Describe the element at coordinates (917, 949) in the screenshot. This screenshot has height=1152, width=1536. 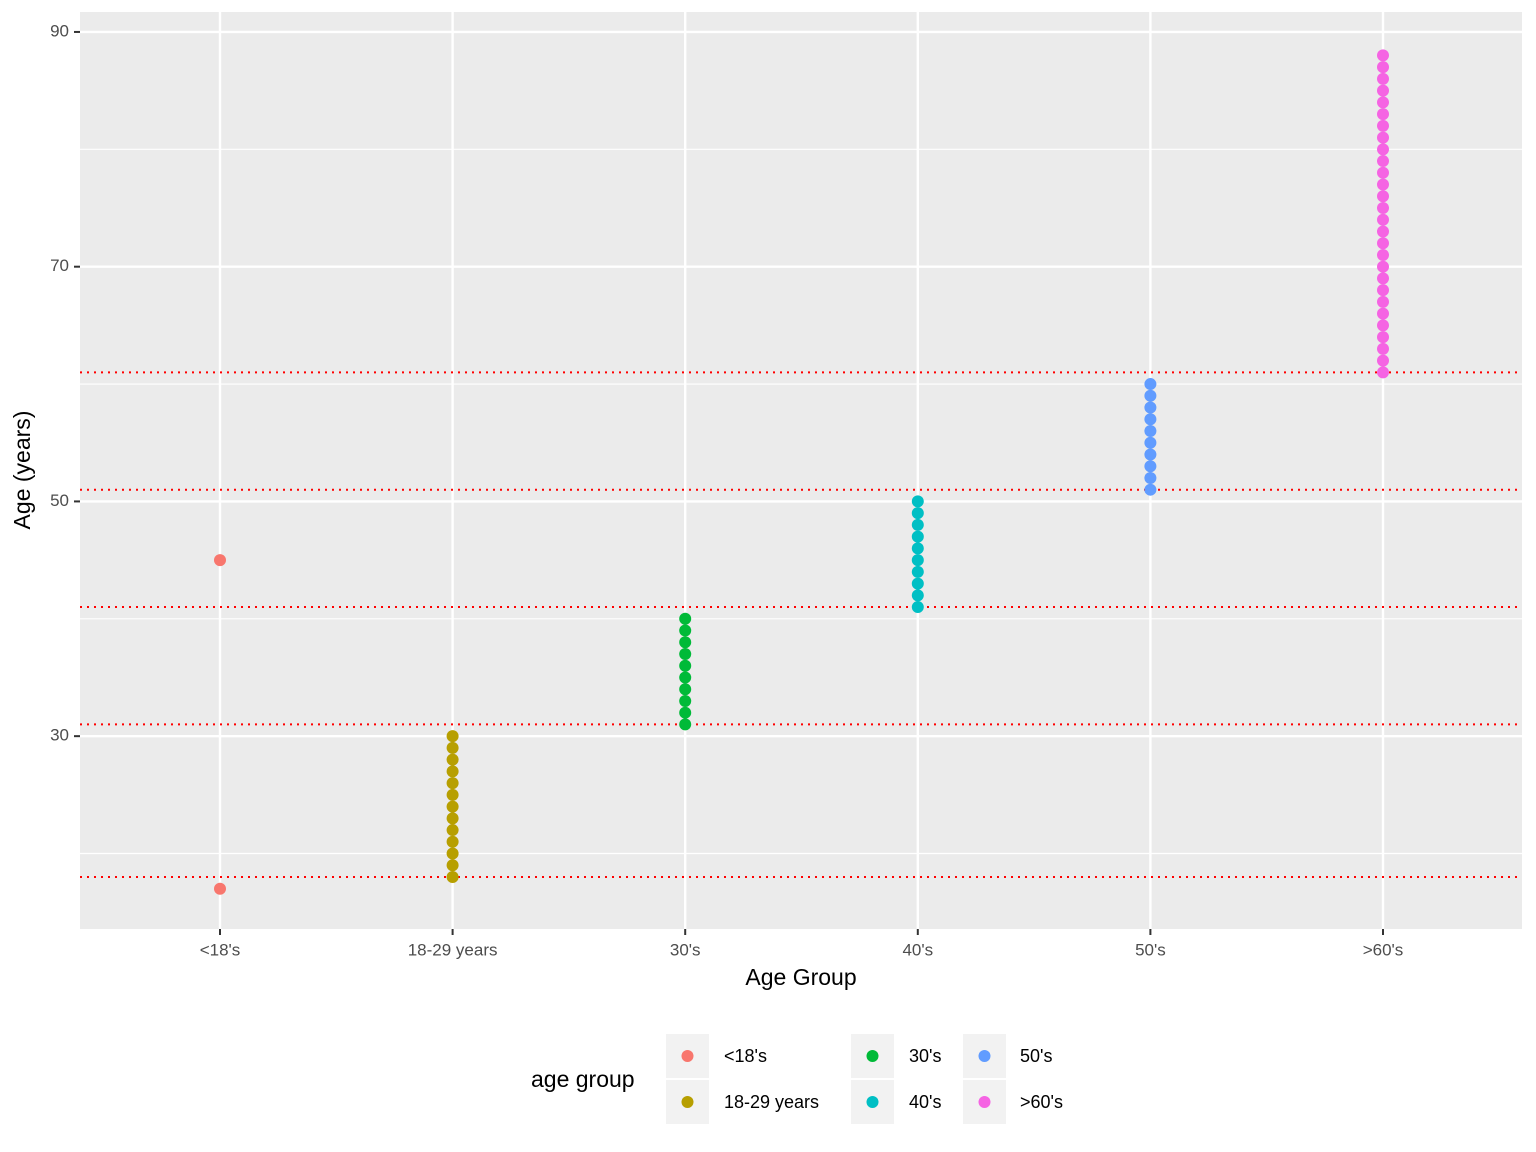
I see `x-tick-label: 40's` at that location.